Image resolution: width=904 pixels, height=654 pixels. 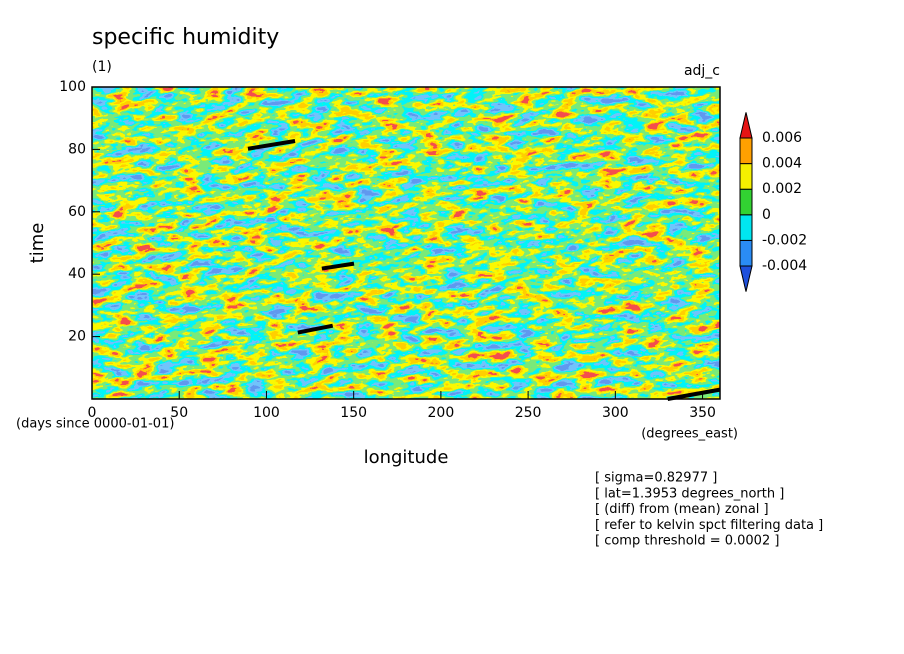 I want to click on colorbar-label: -0.002, so click(x=784, y=240).